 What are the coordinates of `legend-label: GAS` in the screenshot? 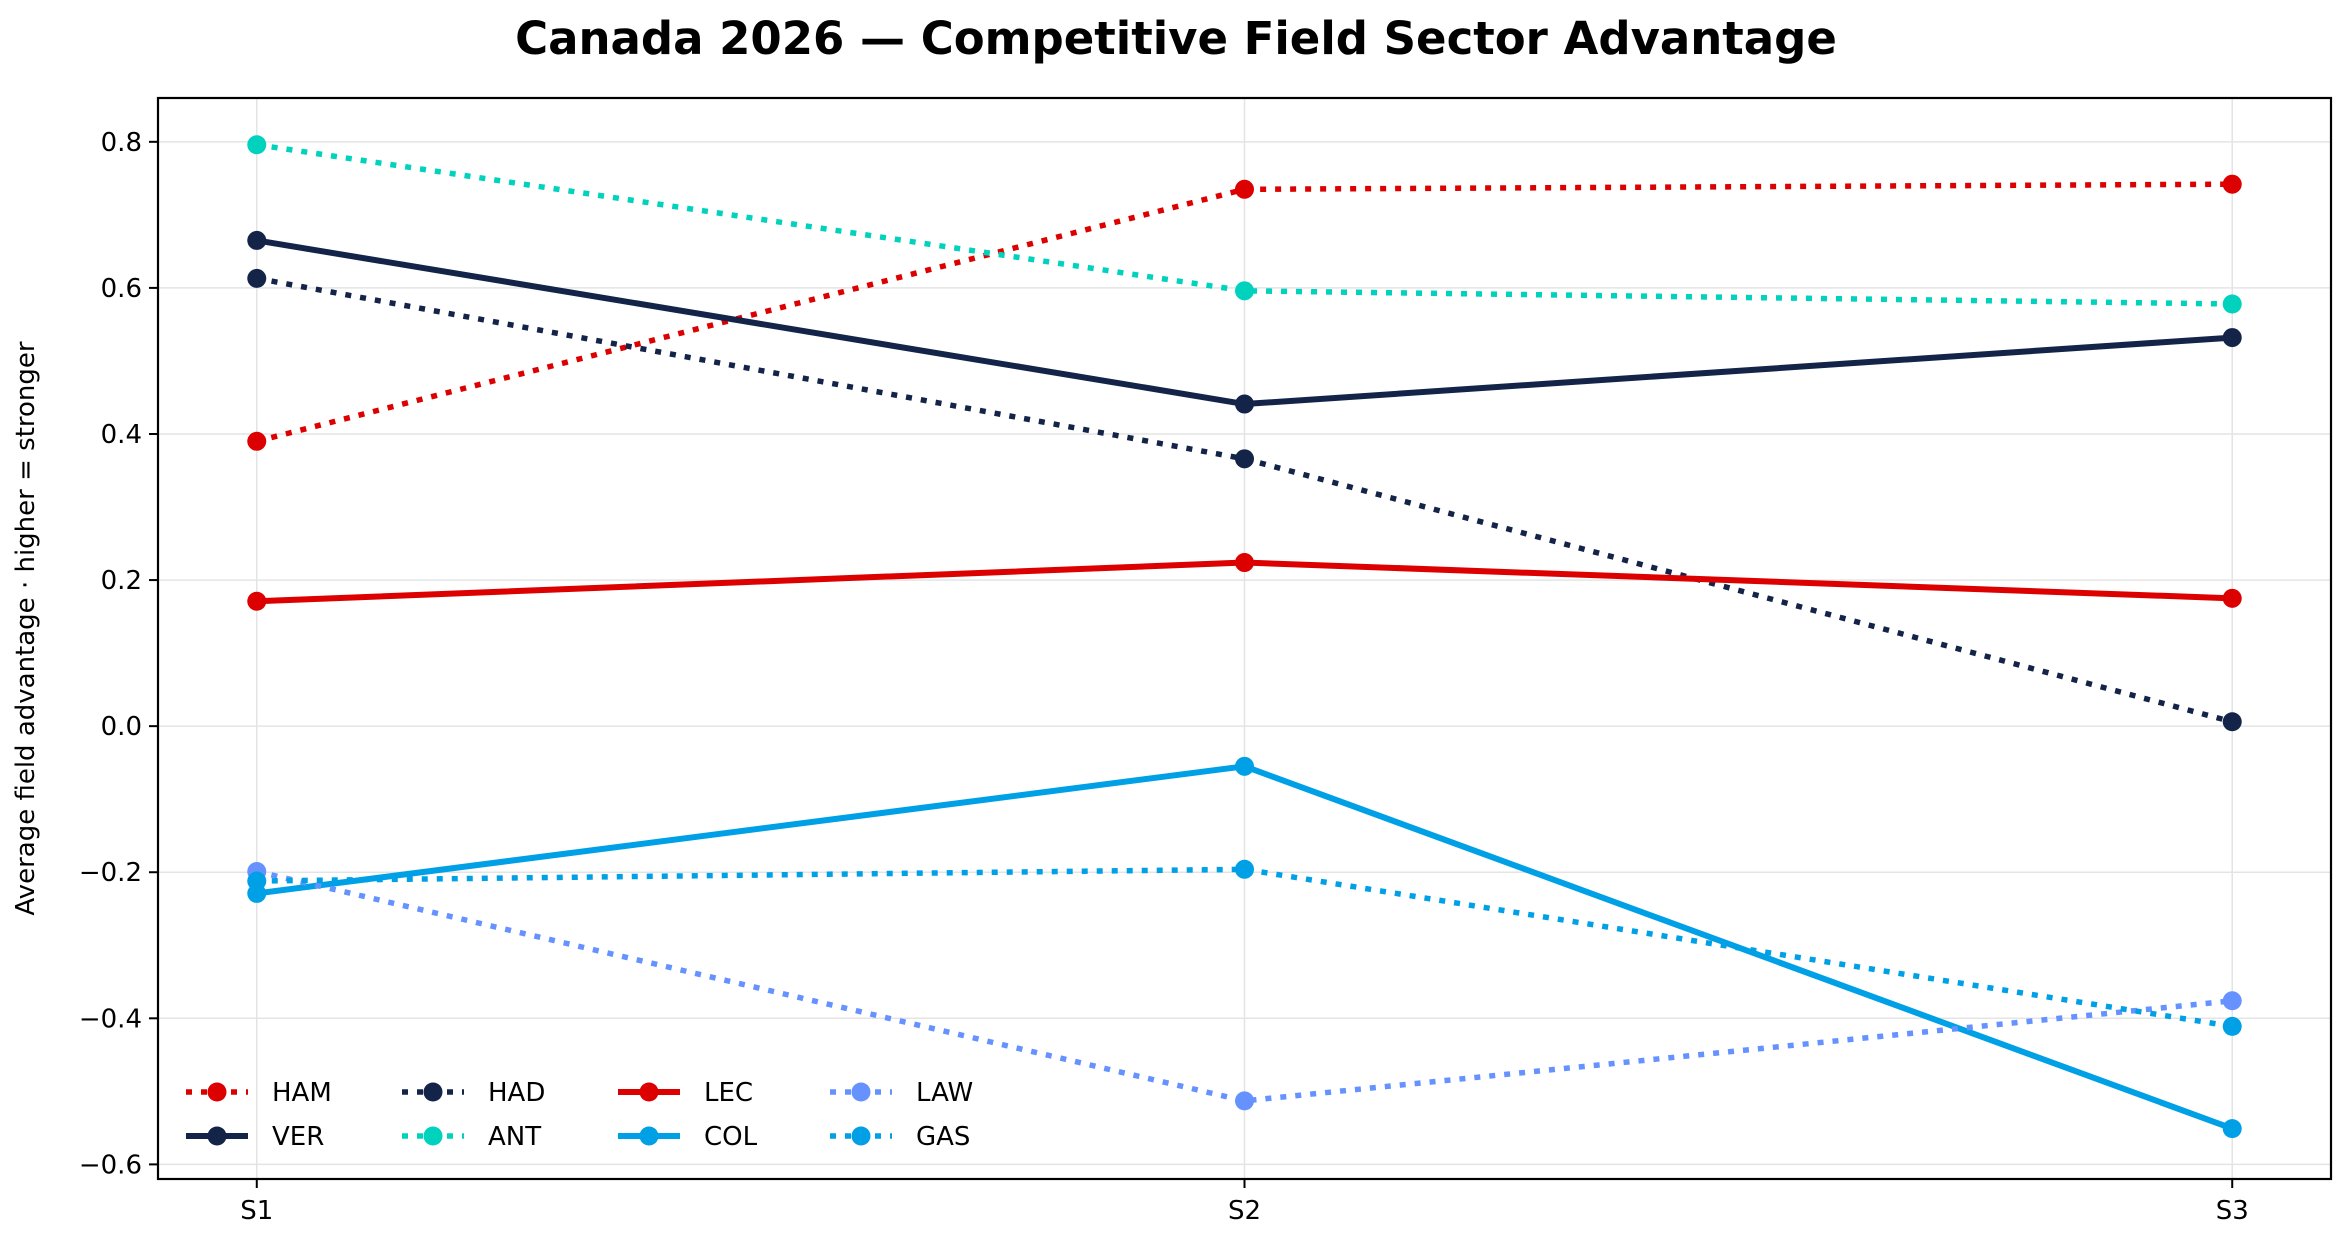 It's located at (943, 1137).